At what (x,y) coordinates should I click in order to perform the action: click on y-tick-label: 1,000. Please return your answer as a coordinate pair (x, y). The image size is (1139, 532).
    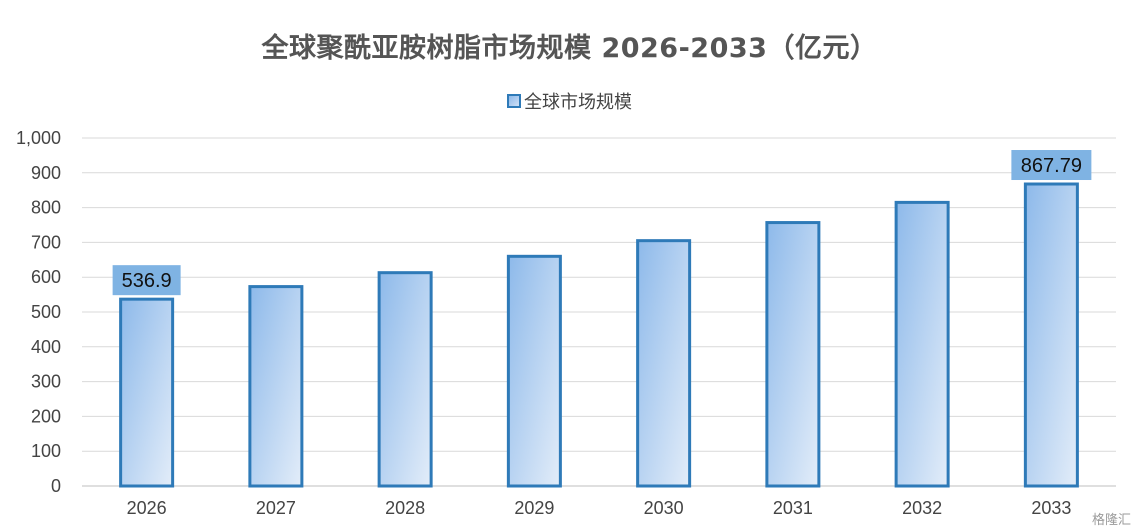
    Looking at the image, I should click on (38, 138).